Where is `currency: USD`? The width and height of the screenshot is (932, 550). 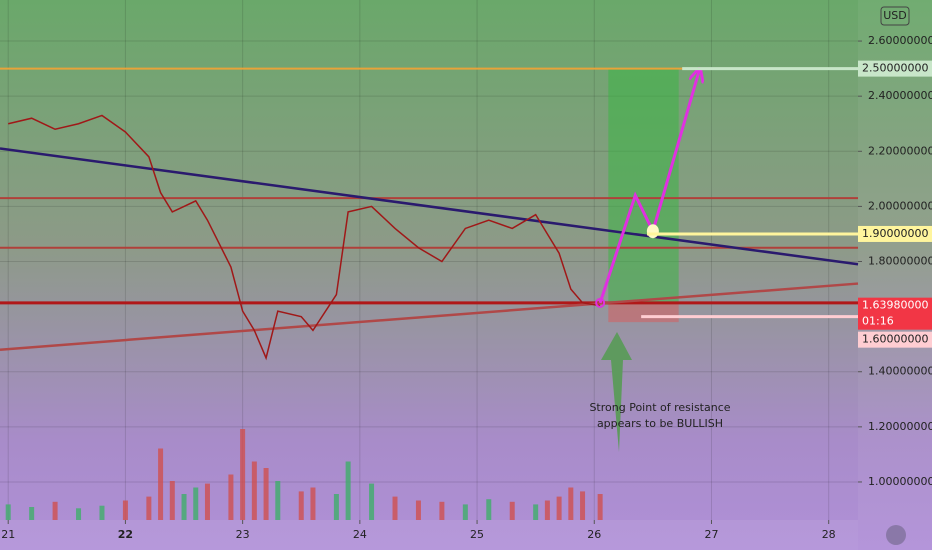 currency: USD is located at coordinates (895, 15).